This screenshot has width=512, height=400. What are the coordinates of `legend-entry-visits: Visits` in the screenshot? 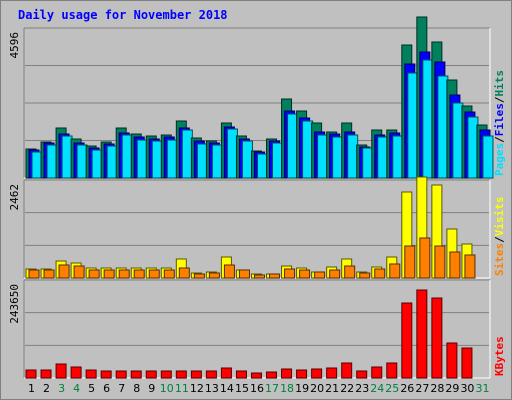 It's located at (499, 217).